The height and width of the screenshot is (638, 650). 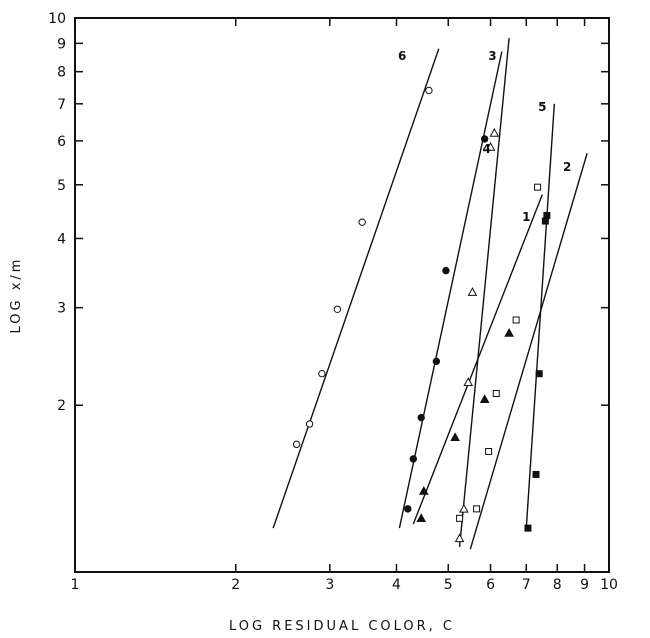 What do you see at coordinates (526, 585) in the screenshot?
I see `x-tick-label: 7` at bounding box center [526, 585].